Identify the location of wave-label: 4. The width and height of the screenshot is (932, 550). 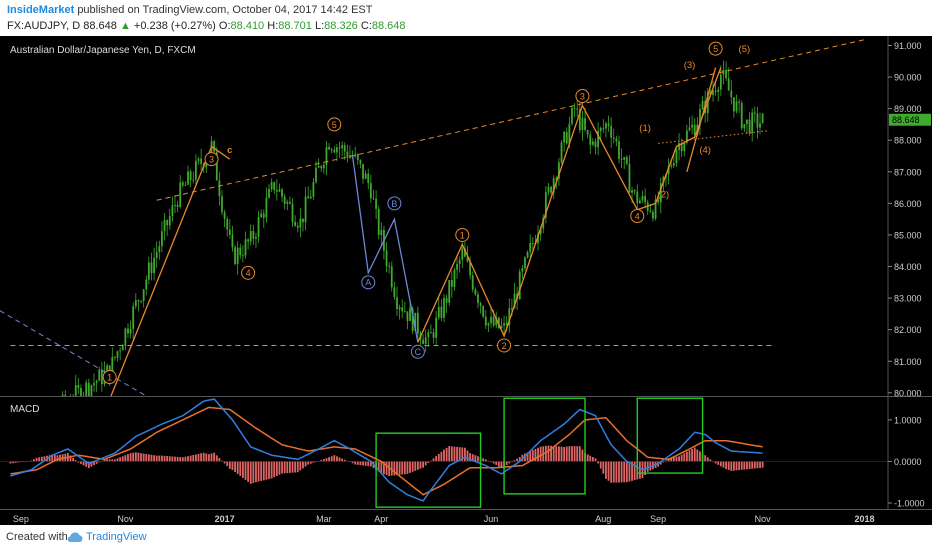
(637, 216).